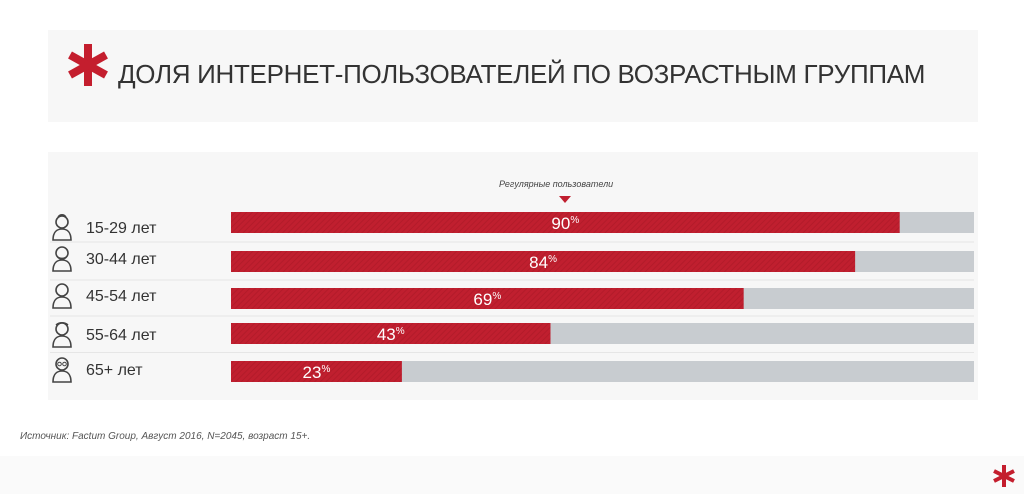 The image size is (1024, 494). I want to click on corner-asterisk-icon, so click(1004, 476).